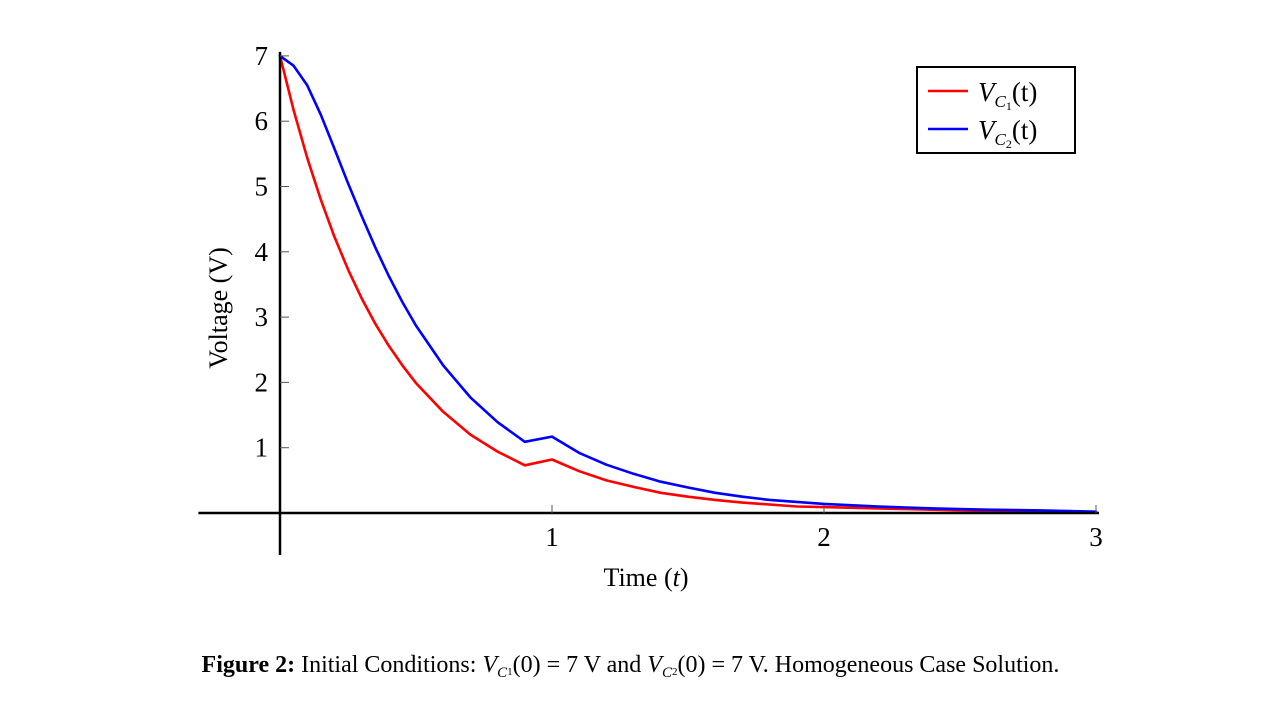  I want to click on caption-v1-sub: C, so click(502, 673).